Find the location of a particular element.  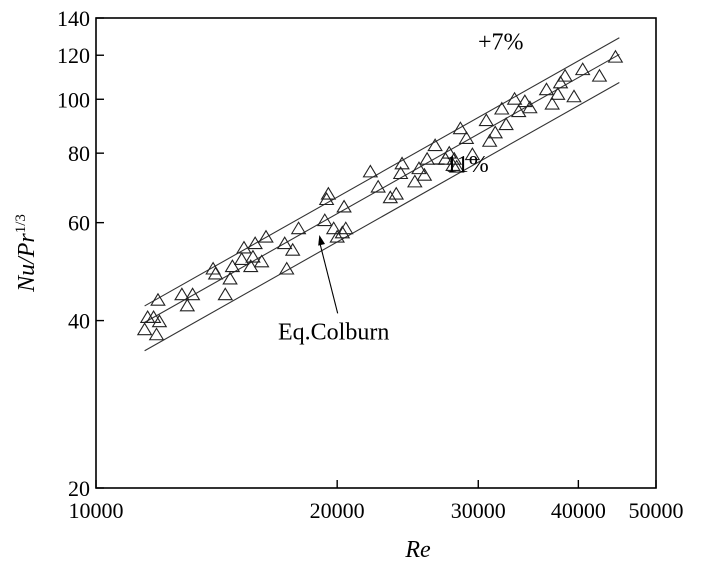

y-axis-title-superscript: 1/3 is located at coordinates (21, 223).